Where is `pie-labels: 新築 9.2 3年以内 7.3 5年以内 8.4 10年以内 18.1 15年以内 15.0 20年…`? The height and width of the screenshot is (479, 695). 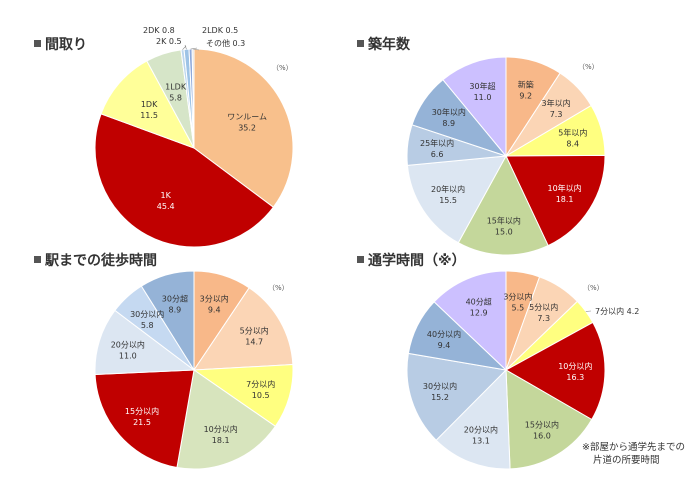
pie-labels: 新築 9.2 3年以内 7.3 5年以内 8.4 10年以内 18.1 15年以内 15.0 20年… is located at coordinates (503, 158).